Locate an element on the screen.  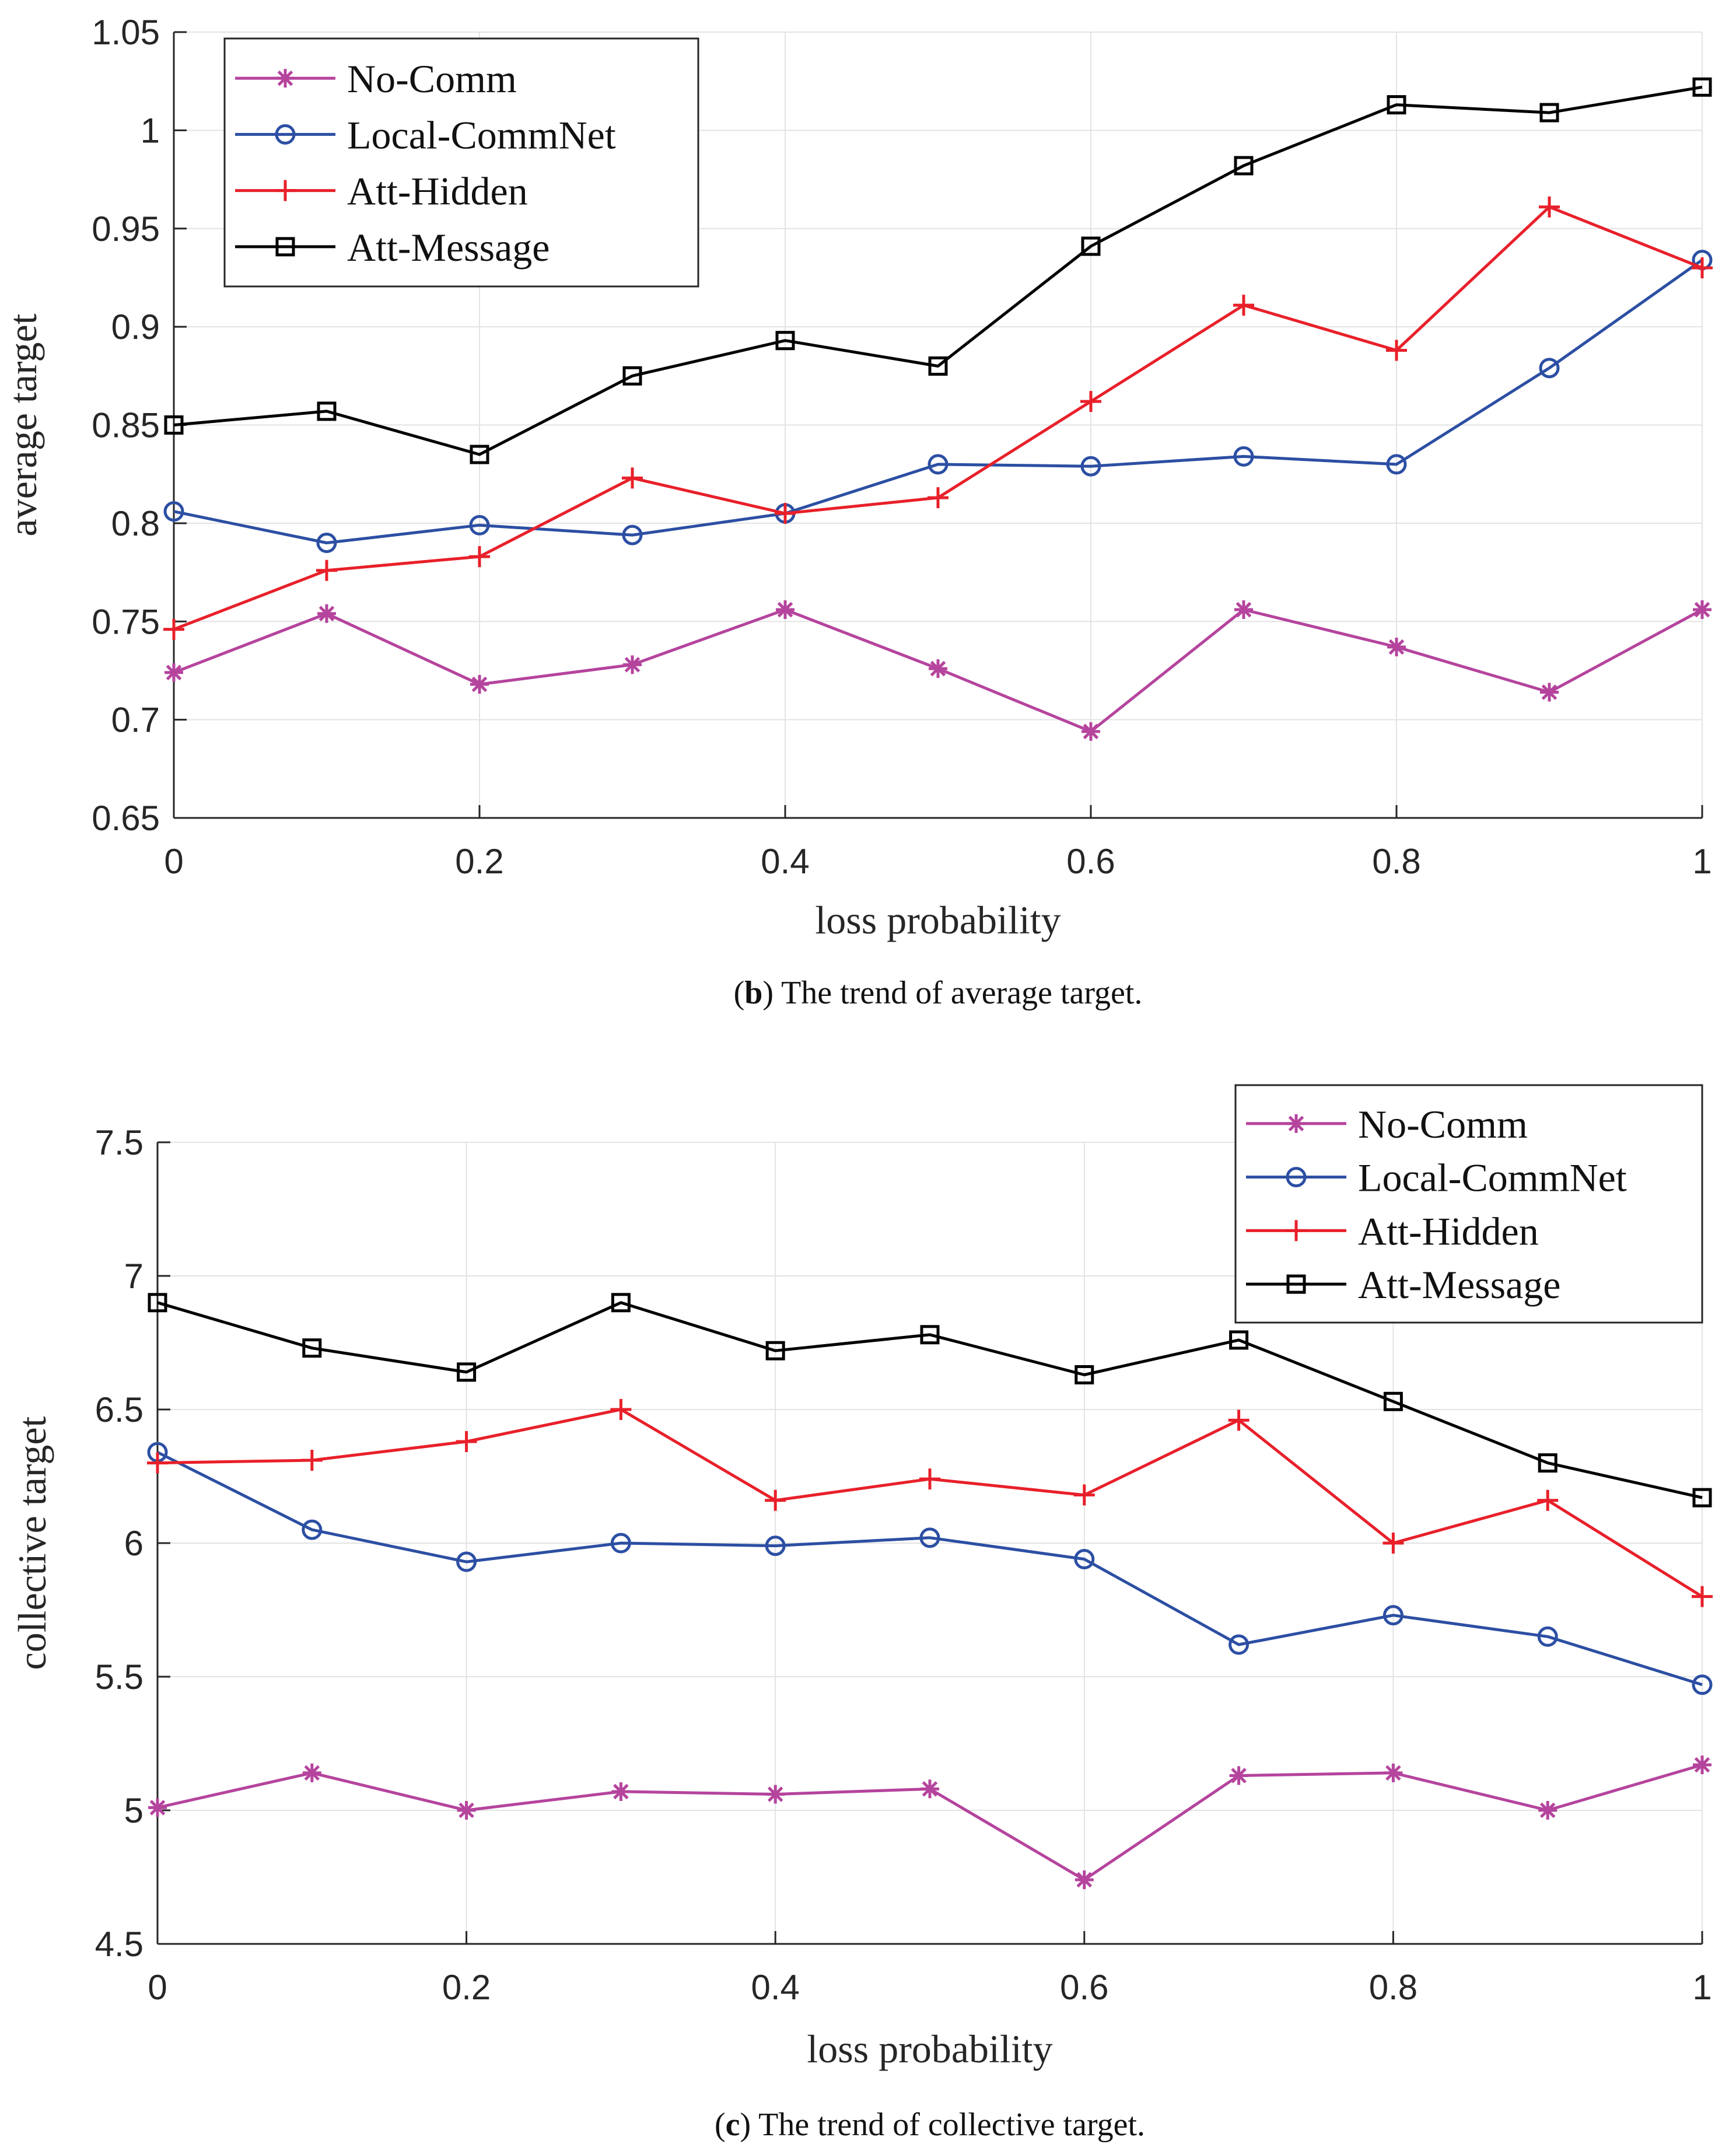
caption-paren: ) is located at coordinates (771, 993).